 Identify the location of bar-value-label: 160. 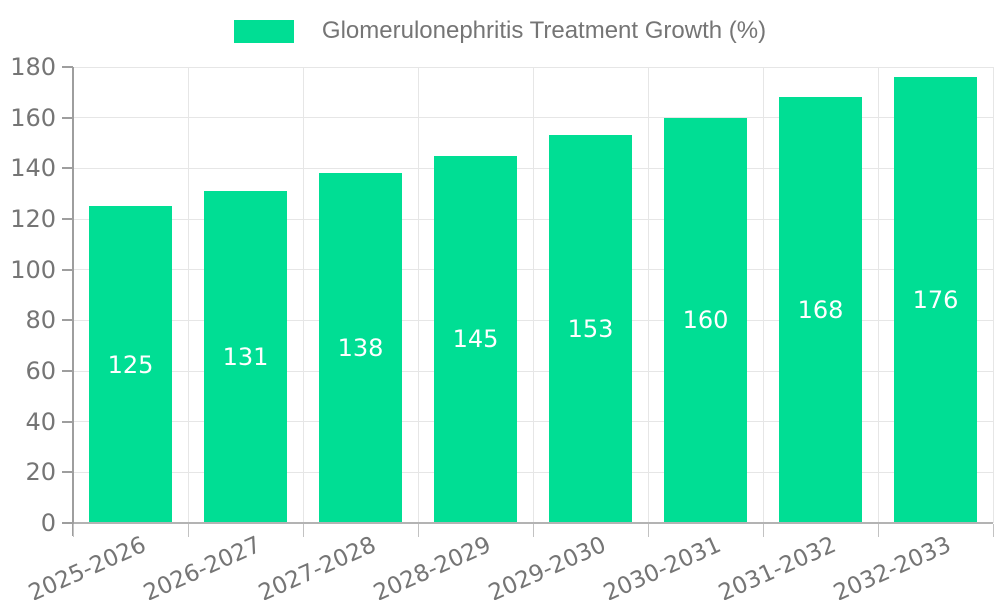
(705, 320).